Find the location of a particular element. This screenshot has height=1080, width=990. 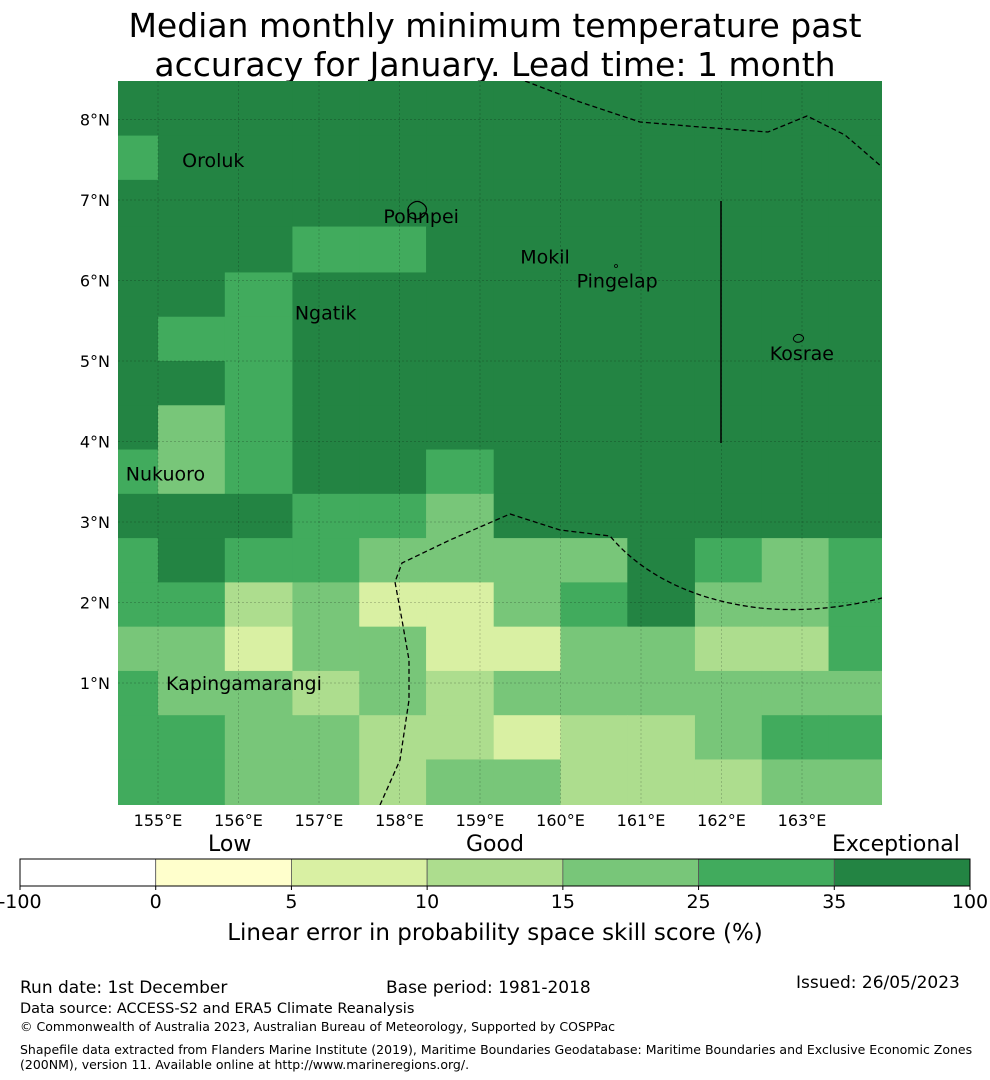

place-label: Pohnpei is located at coordinates (421, 217).